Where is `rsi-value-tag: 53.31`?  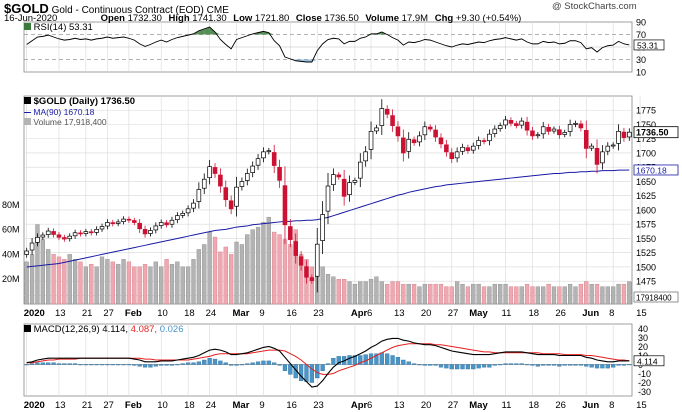 rsi-value-tag: 53.31 is located at coordinates (648, 45).